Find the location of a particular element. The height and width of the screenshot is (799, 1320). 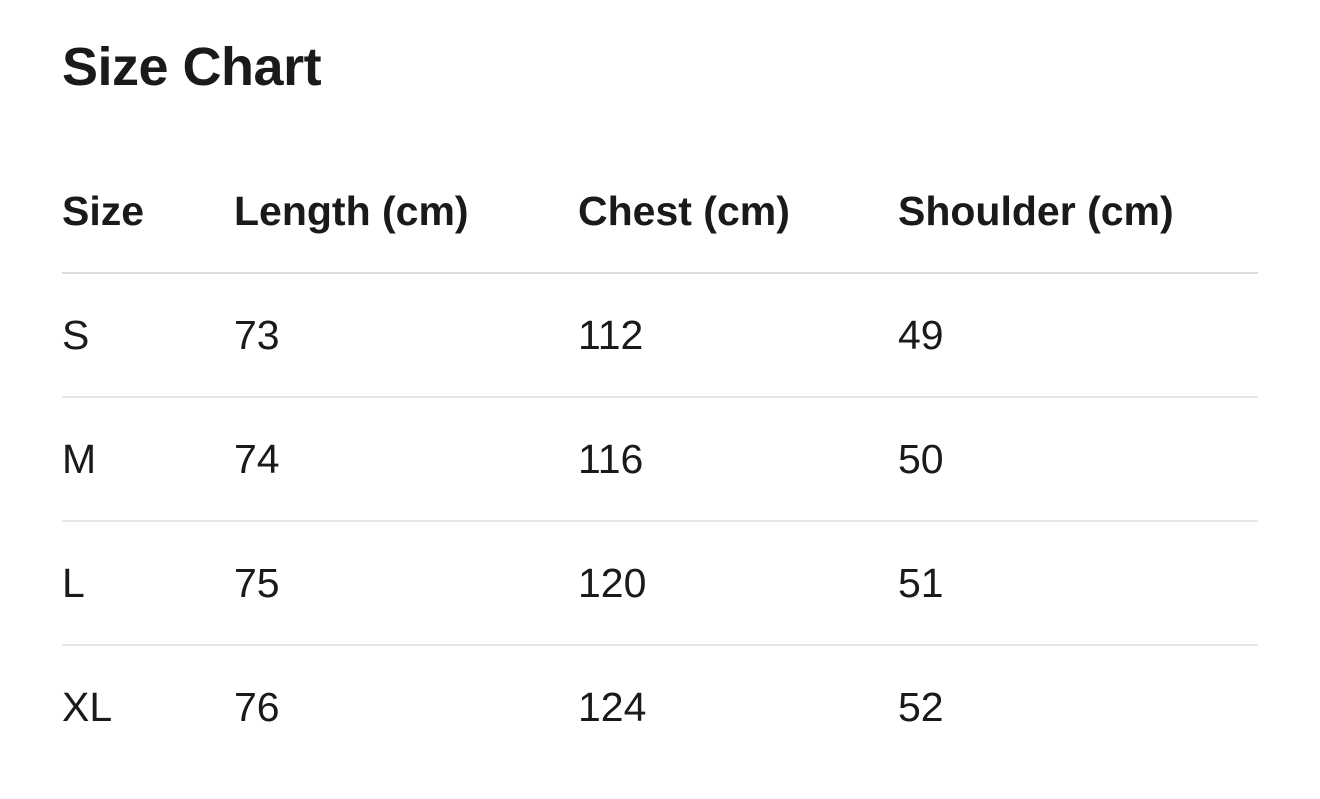

cell-shoulder: 49 is located at coordinates (1078, 335).